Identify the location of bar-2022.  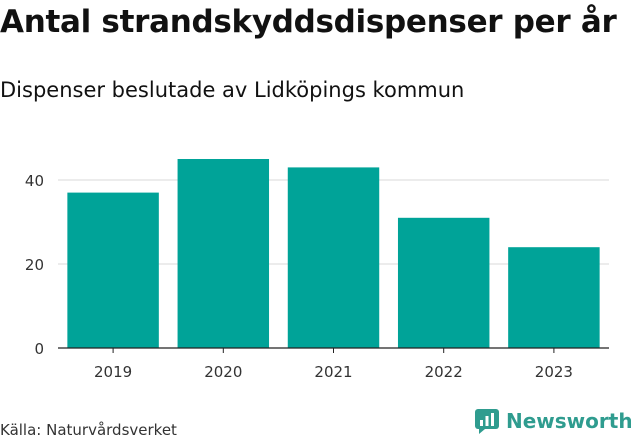
(443, 282).